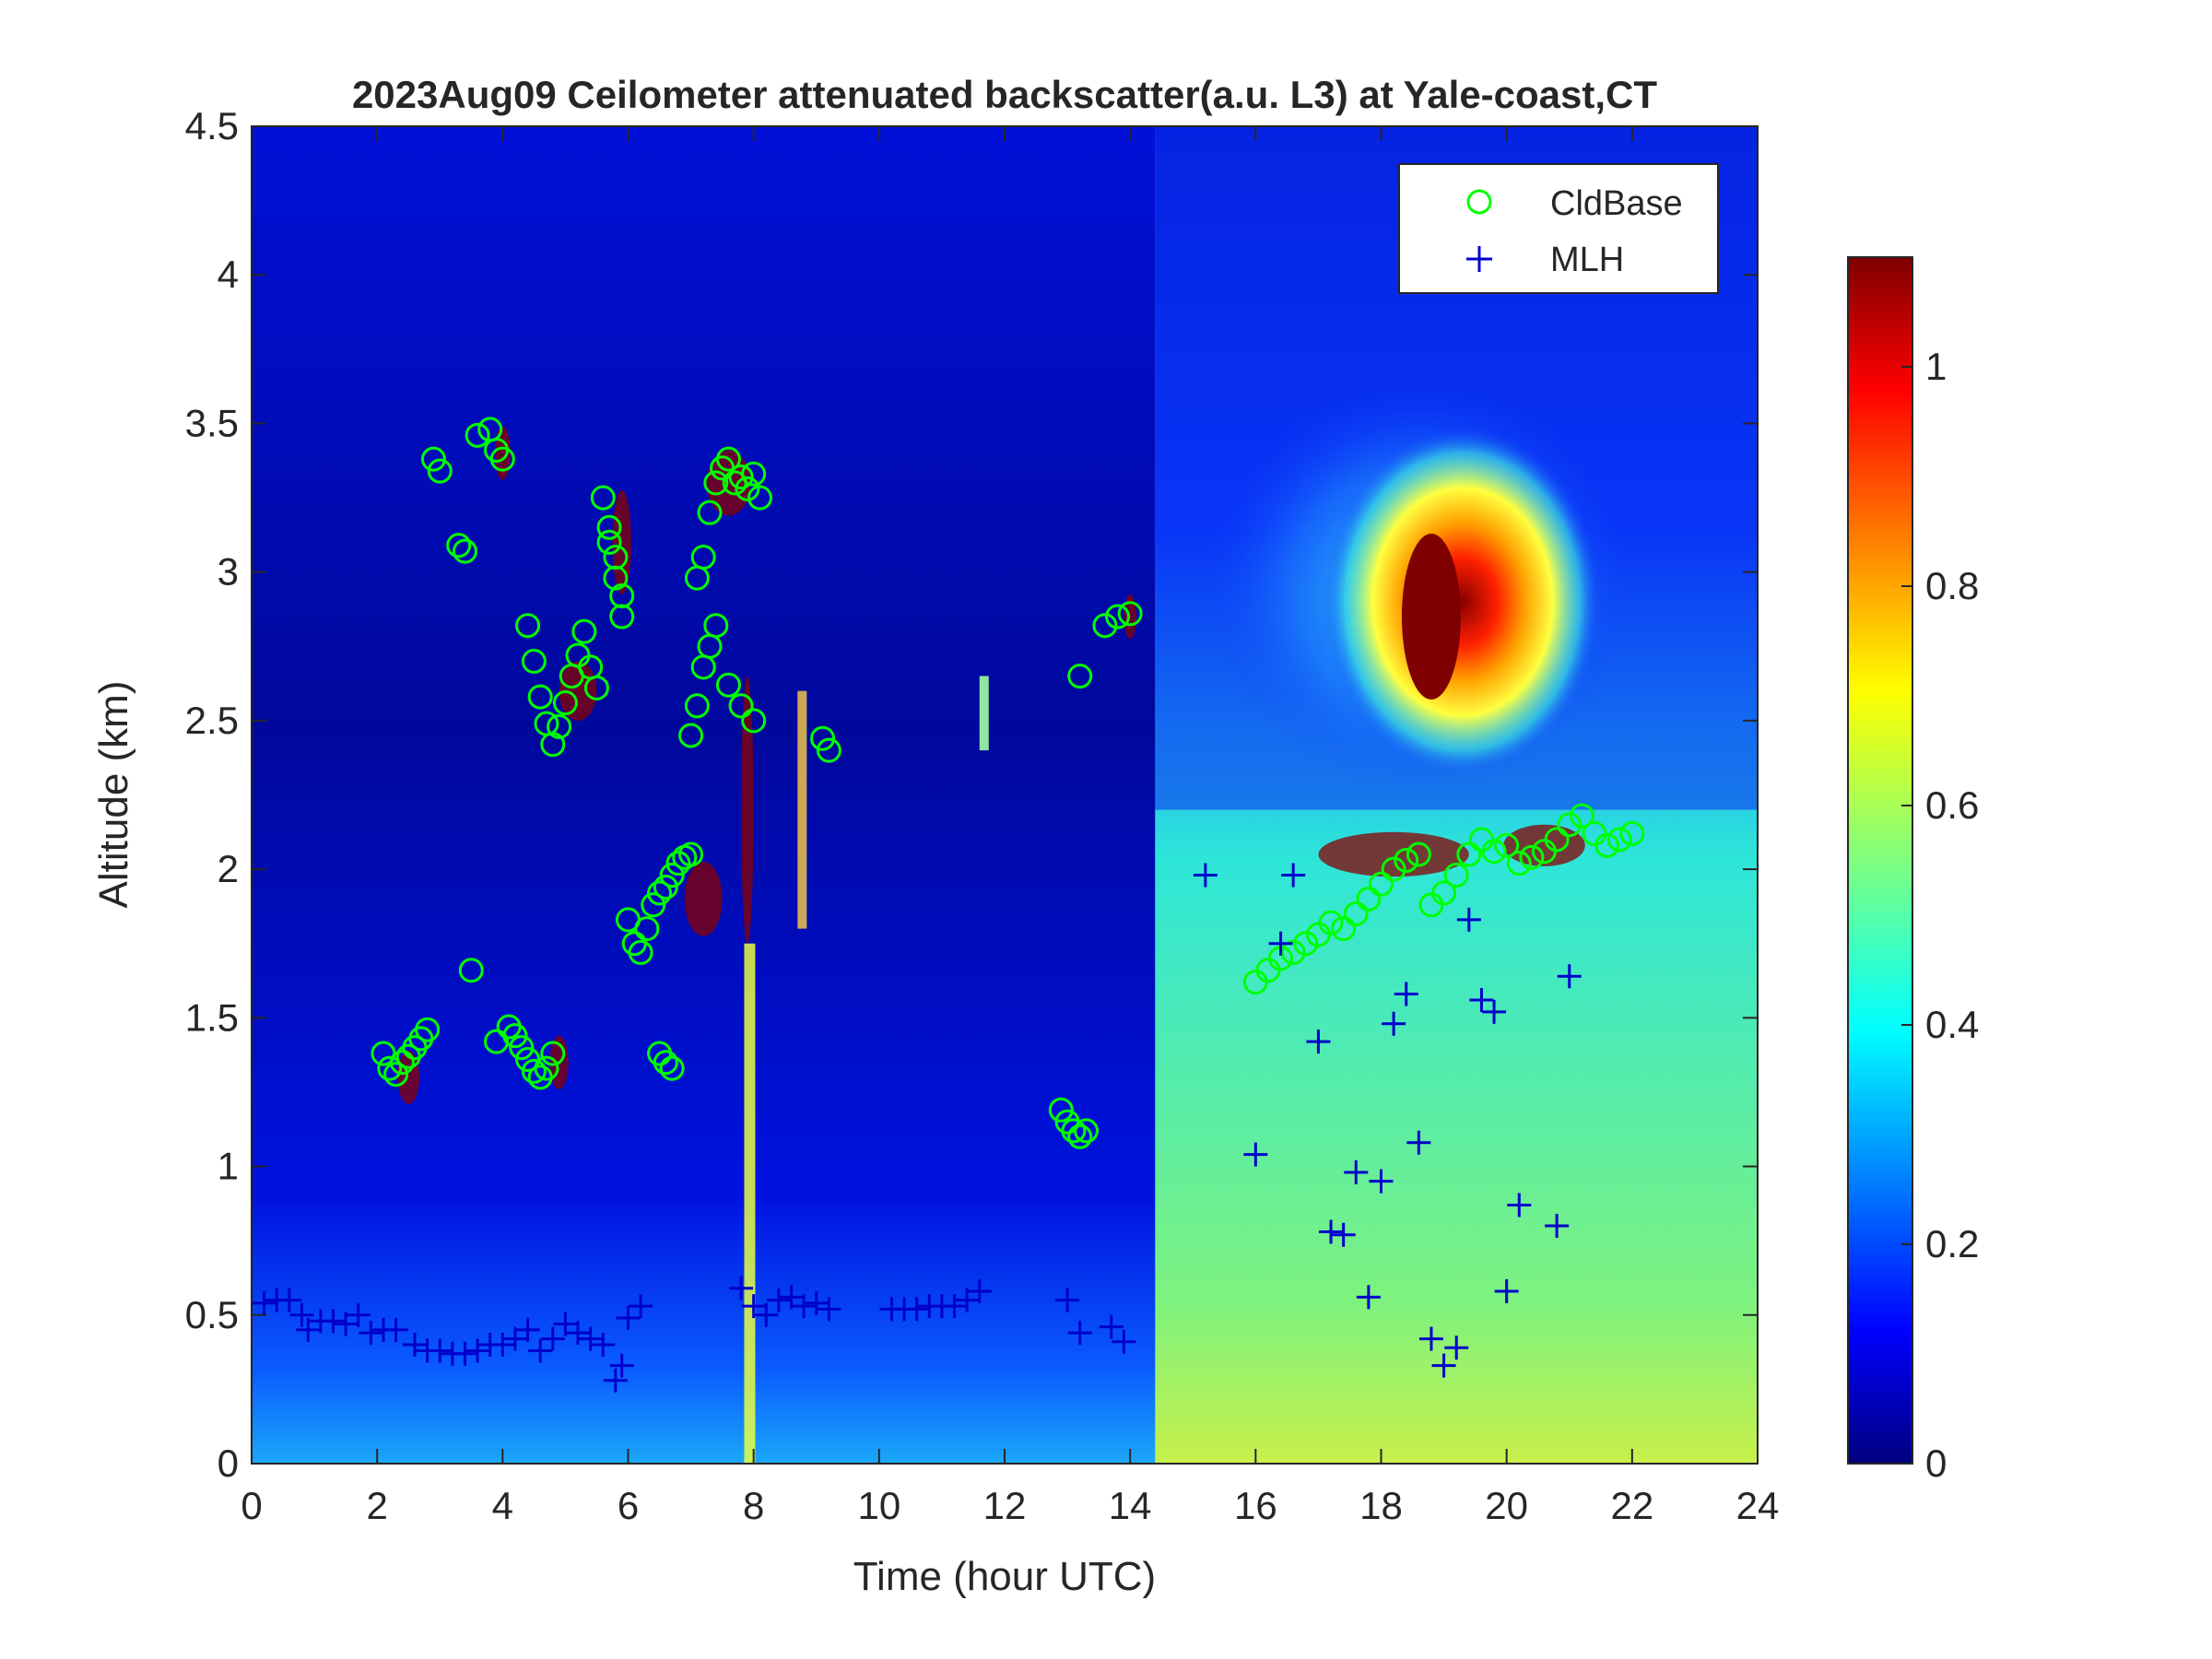  I want to click on colorbar-tick-label: 0.6, so click(1952, 805).